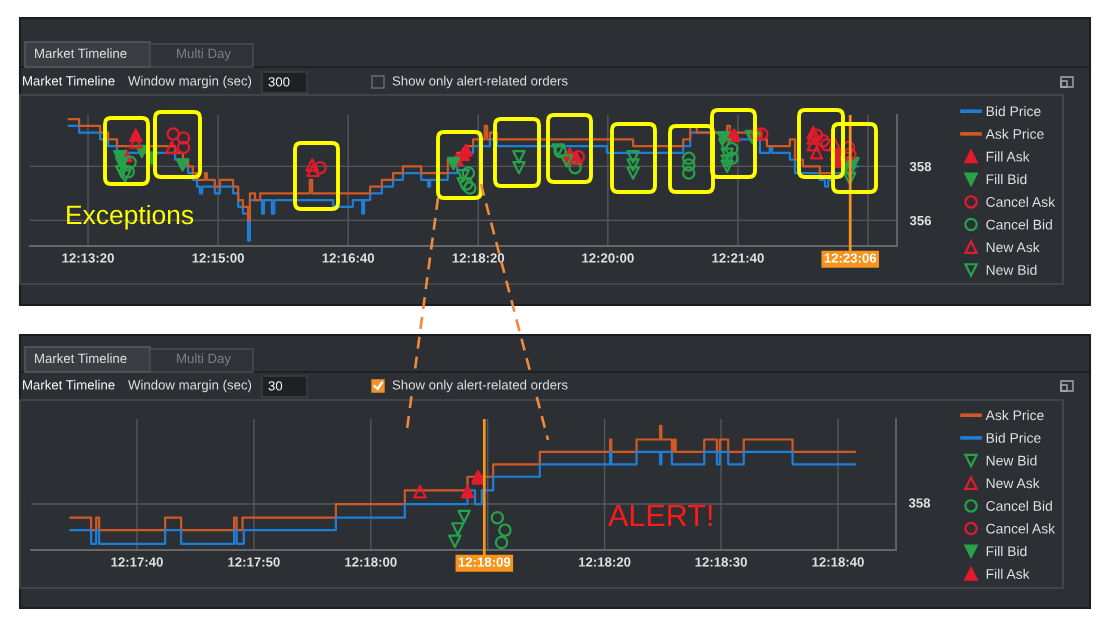 This screenshot has width=1116, height=632. What do you see at coordinates (738, 258) in the screenshot?
I see `x-tick-label: 12:21:40` at bounding box center [738, 258].